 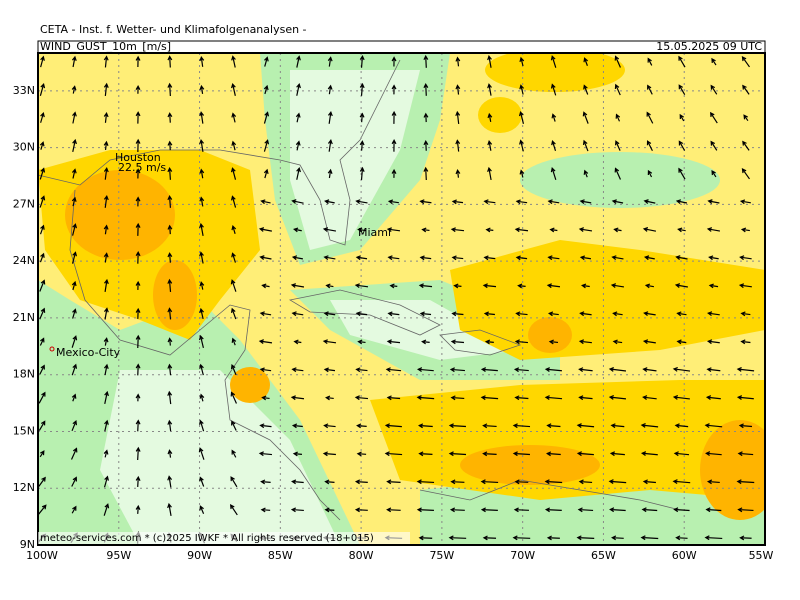 What do you see at coordinates (24, 90) in the screenshot?
I see `y-tick-label: 33N` at bounding box center [24, 90].